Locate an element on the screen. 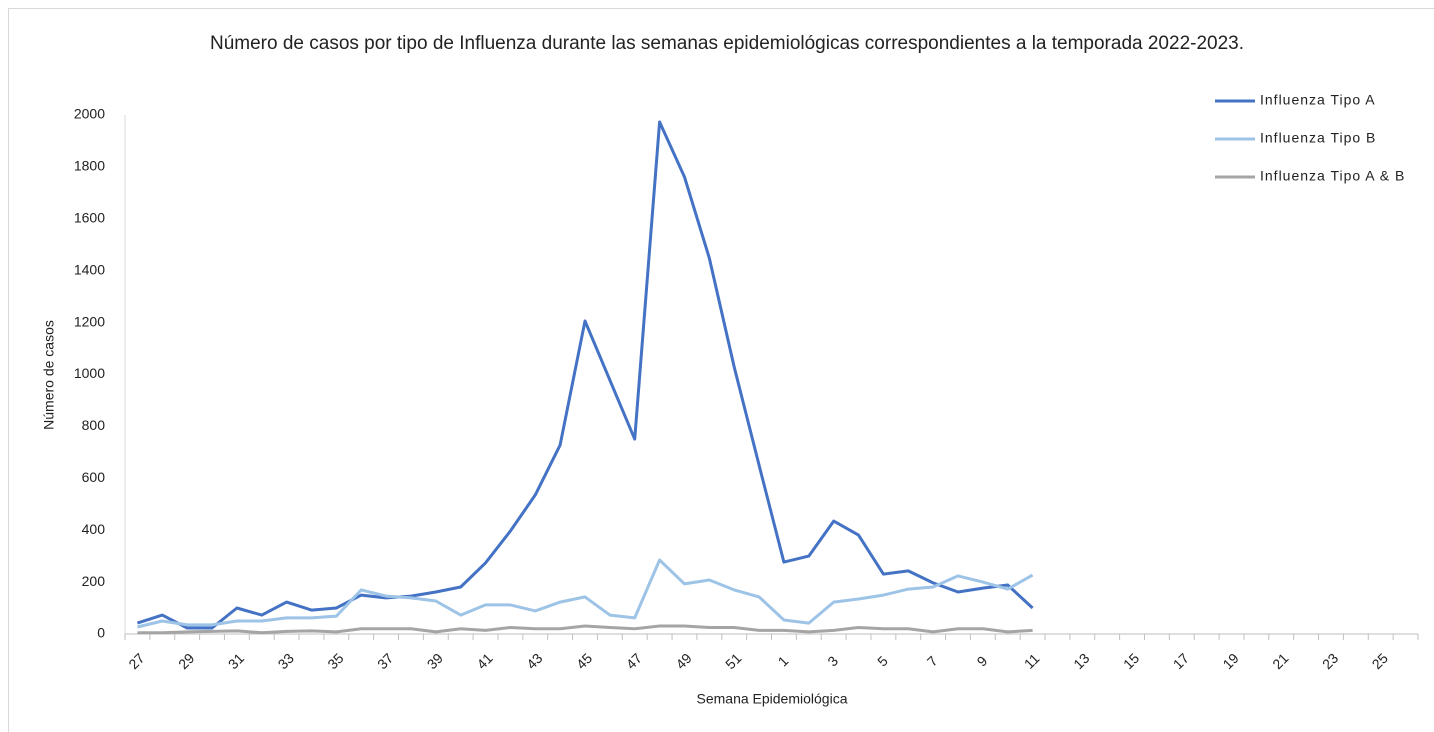 This screenshot has width=1434, height=732. legend-label: Influenza Tipo A is located at coordinates (1318, 100).